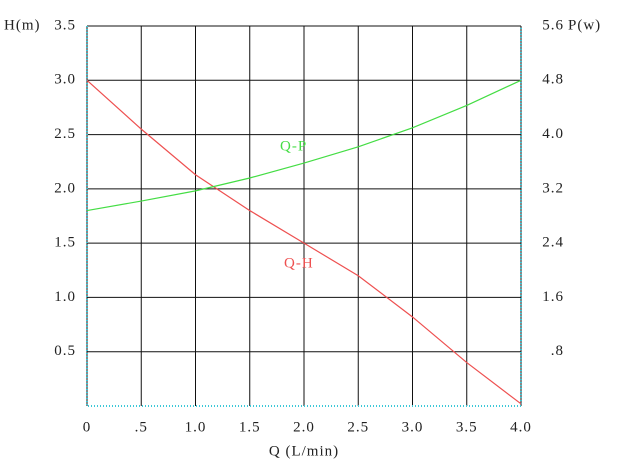 The height and width of the screenshot is (468, 623). I want to click on x-tick-label: 1.5, so click(250, 427).